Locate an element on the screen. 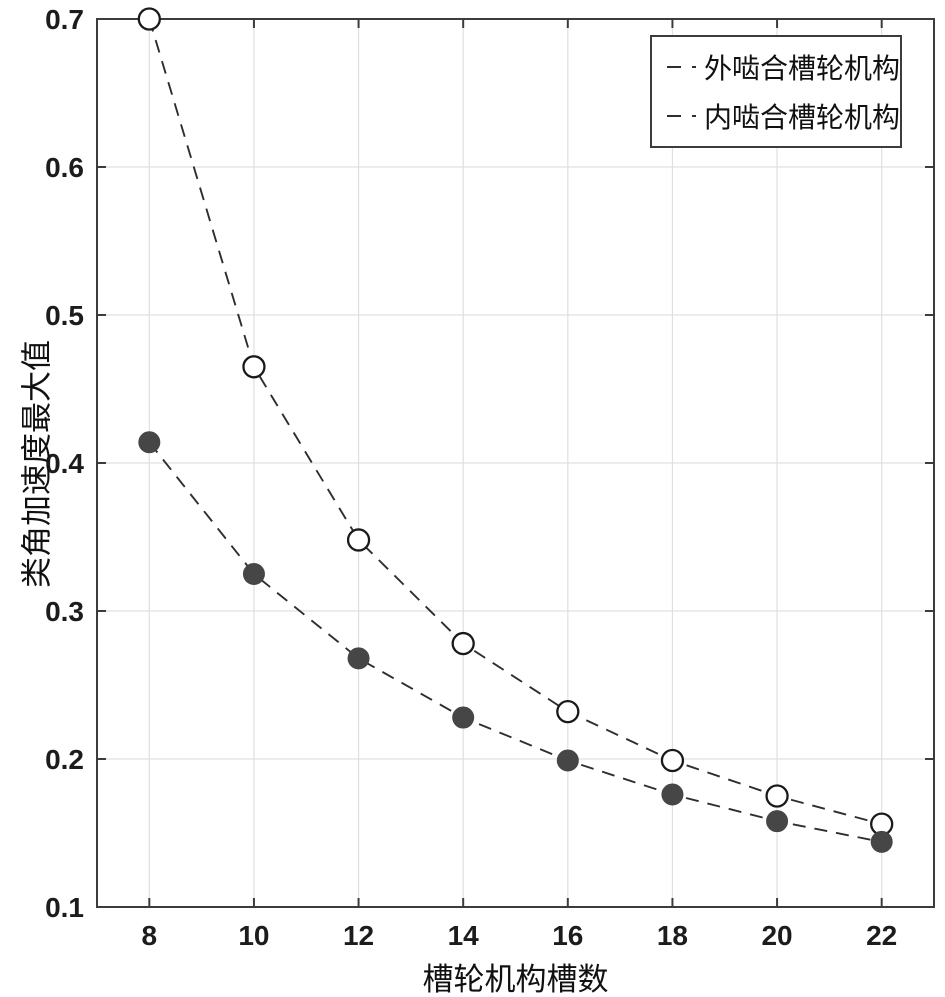  x-tick-label: 14 is located at coordinates (464, 935).